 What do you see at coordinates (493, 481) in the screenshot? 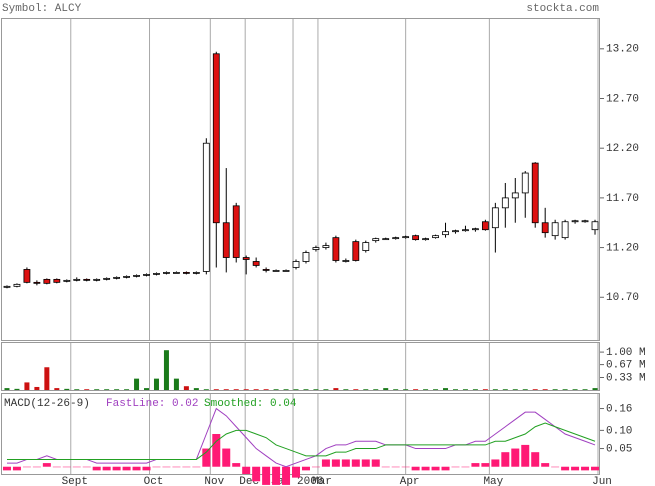
I see `x-tick-label: May` at bounding box center [493, 481].